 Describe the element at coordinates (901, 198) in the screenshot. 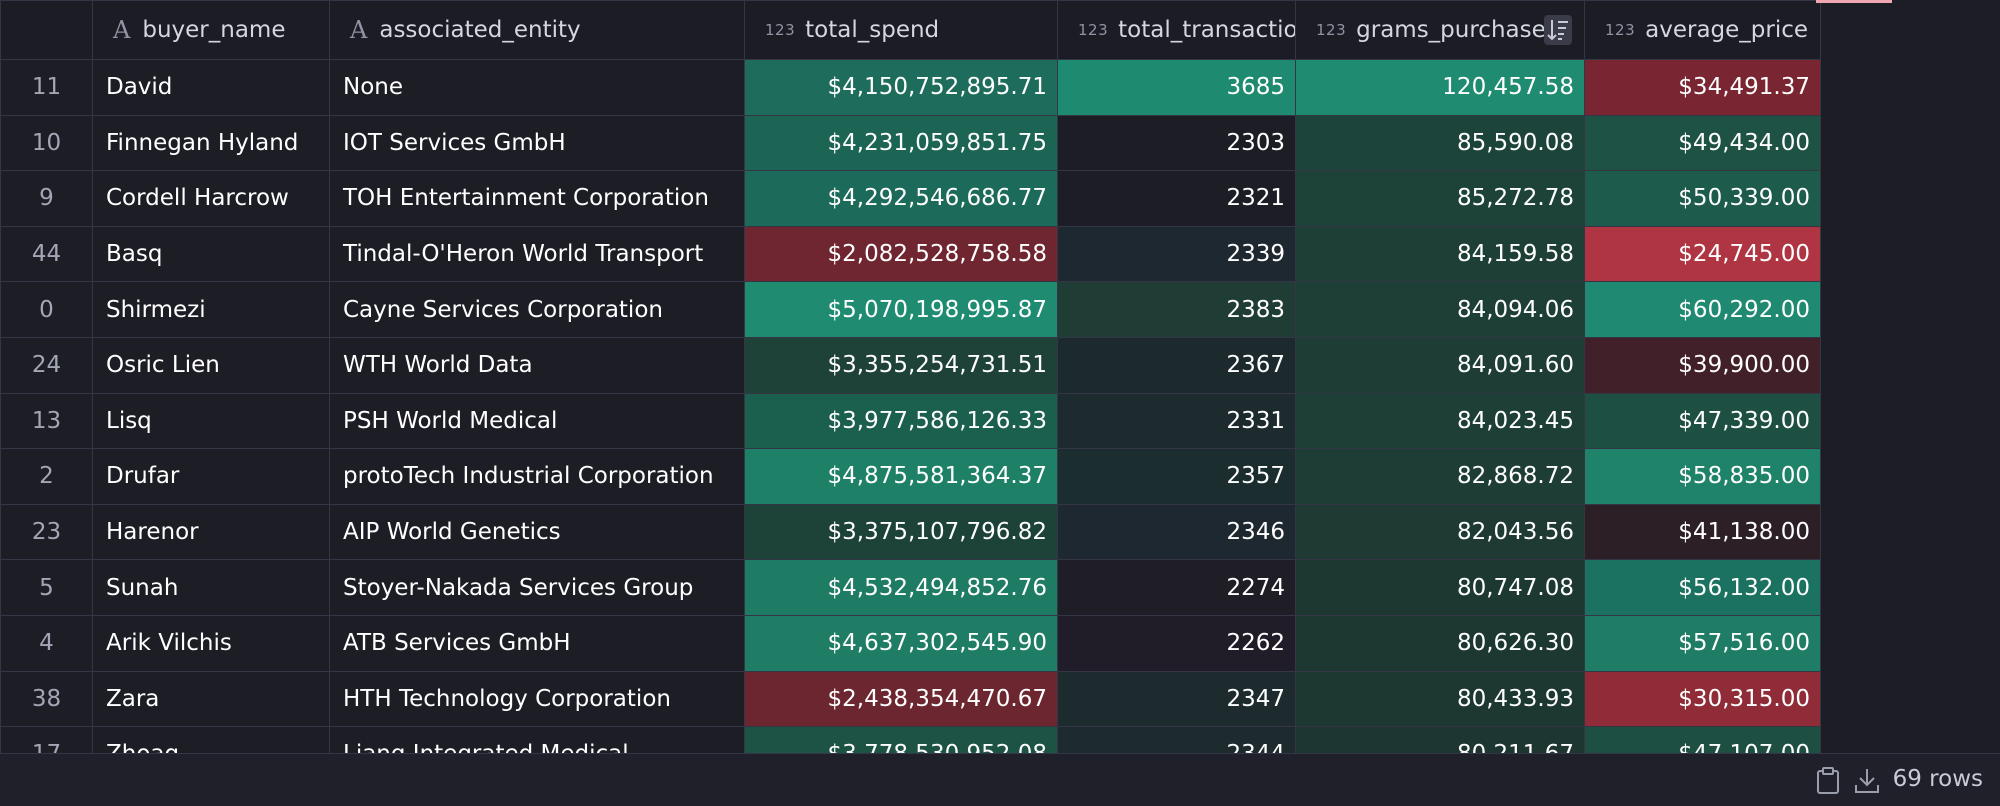

I see `cell-total-spend: $4,292,546,686.77` at that location.